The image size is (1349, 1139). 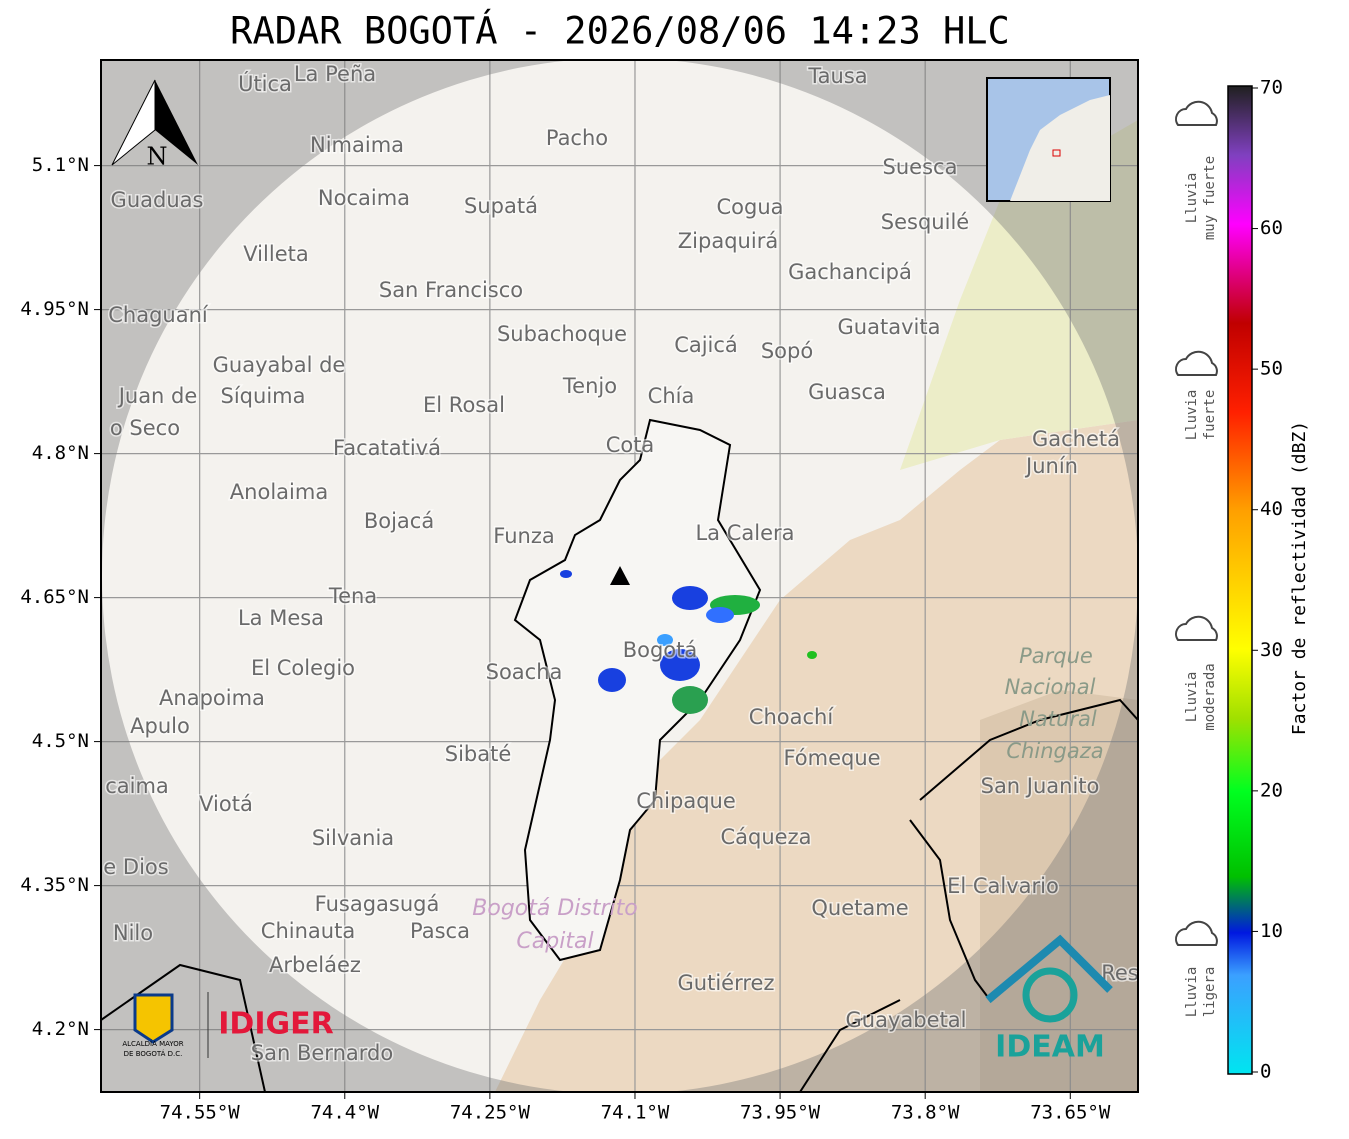 I want to click on place-label: La Peña, so click(x=335, y=74).